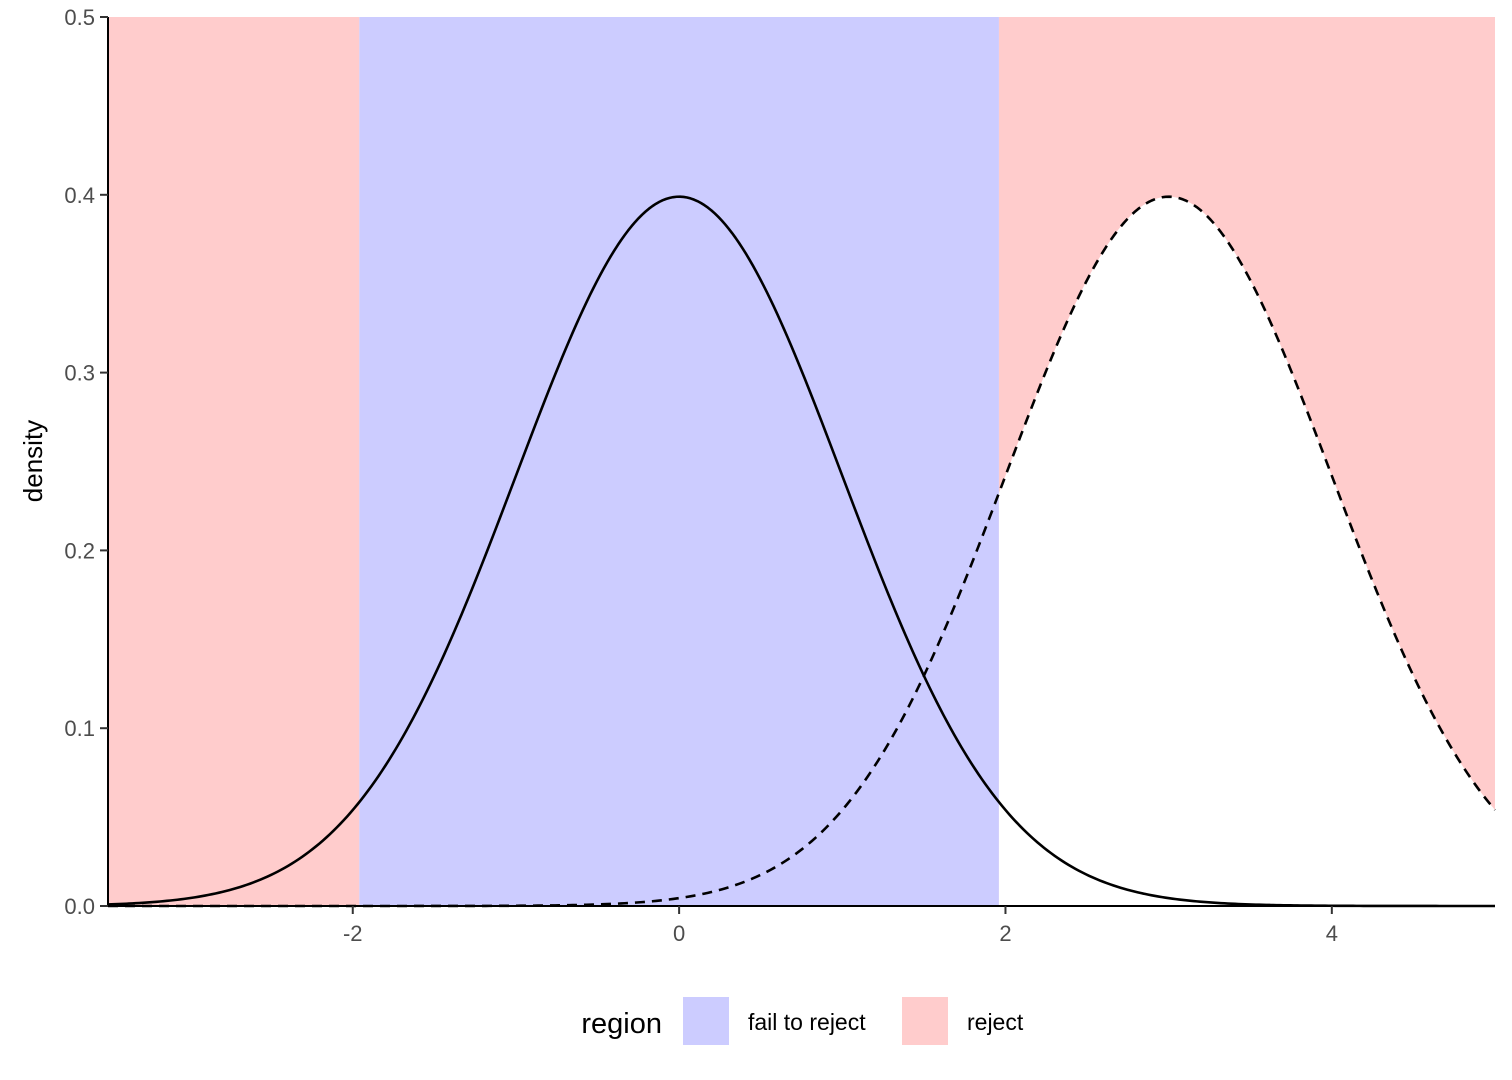 The height and width of the screenshot is (1080, 1512). I want to click on y-axis-title: density, so click(33, 461).